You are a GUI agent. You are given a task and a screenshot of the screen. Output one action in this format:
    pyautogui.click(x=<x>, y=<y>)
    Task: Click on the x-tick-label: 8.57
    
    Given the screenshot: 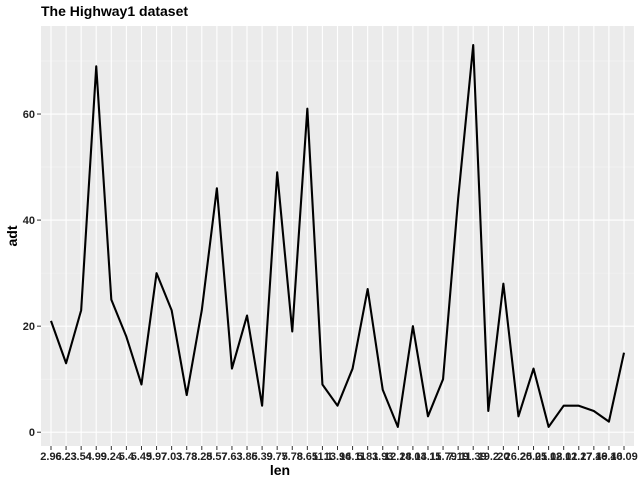 What is the action you would take?
    pyautogui.click(x=216, y=457)
    